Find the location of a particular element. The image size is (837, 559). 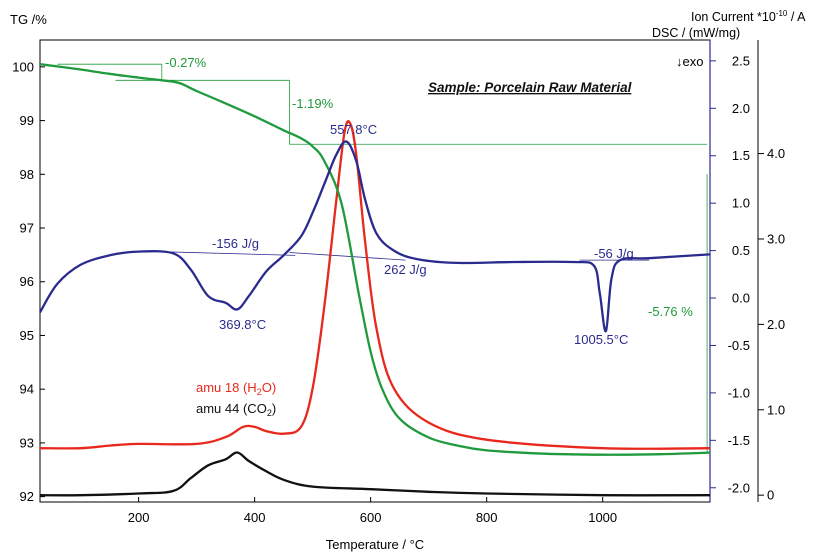

x-tick-label: 200 is located at coordinates (139, 517).